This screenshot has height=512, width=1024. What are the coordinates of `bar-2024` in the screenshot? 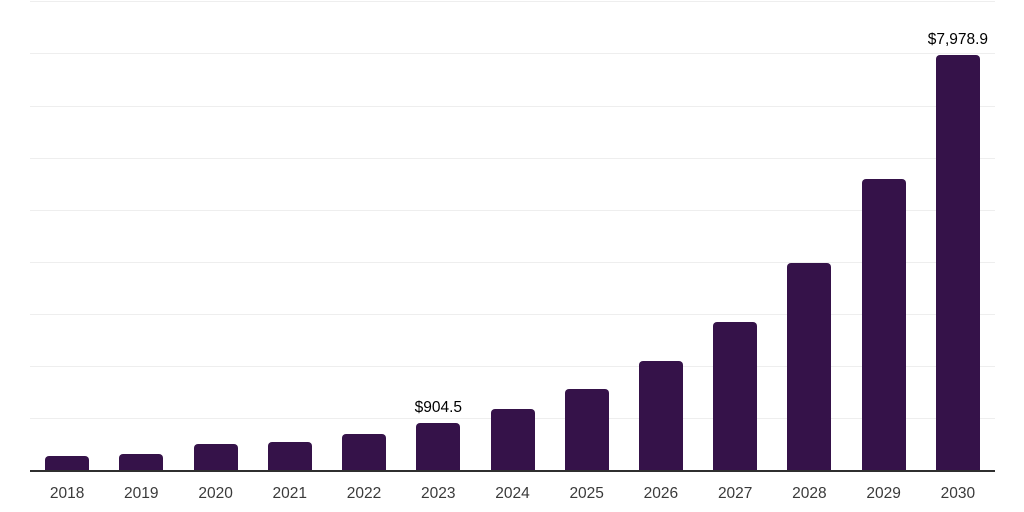 It's located at (512, 439).